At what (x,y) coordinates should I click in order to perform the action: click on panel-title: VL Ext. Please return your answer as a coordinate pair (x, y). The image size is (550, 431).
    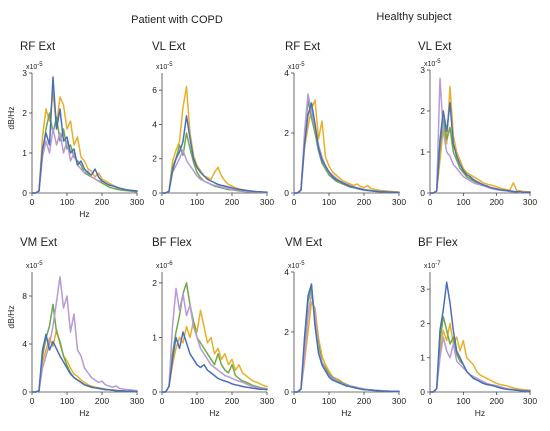
    Looking at the image, I should click on (169, 47).